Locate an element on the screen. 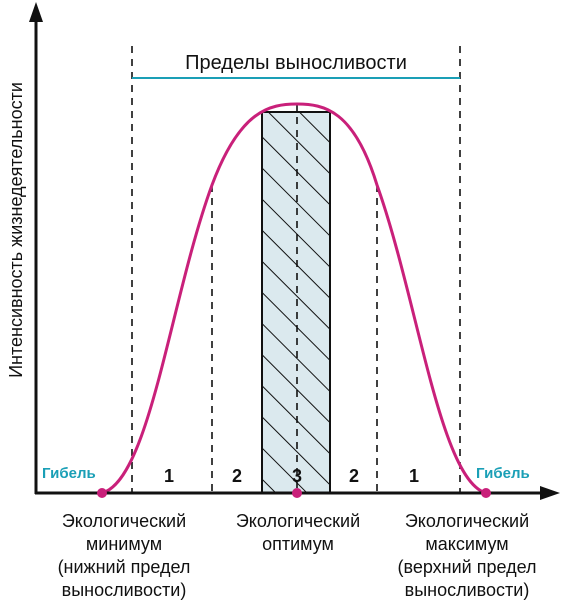  zone-label-left-inner: 2 is located at coordinates (237, 476).